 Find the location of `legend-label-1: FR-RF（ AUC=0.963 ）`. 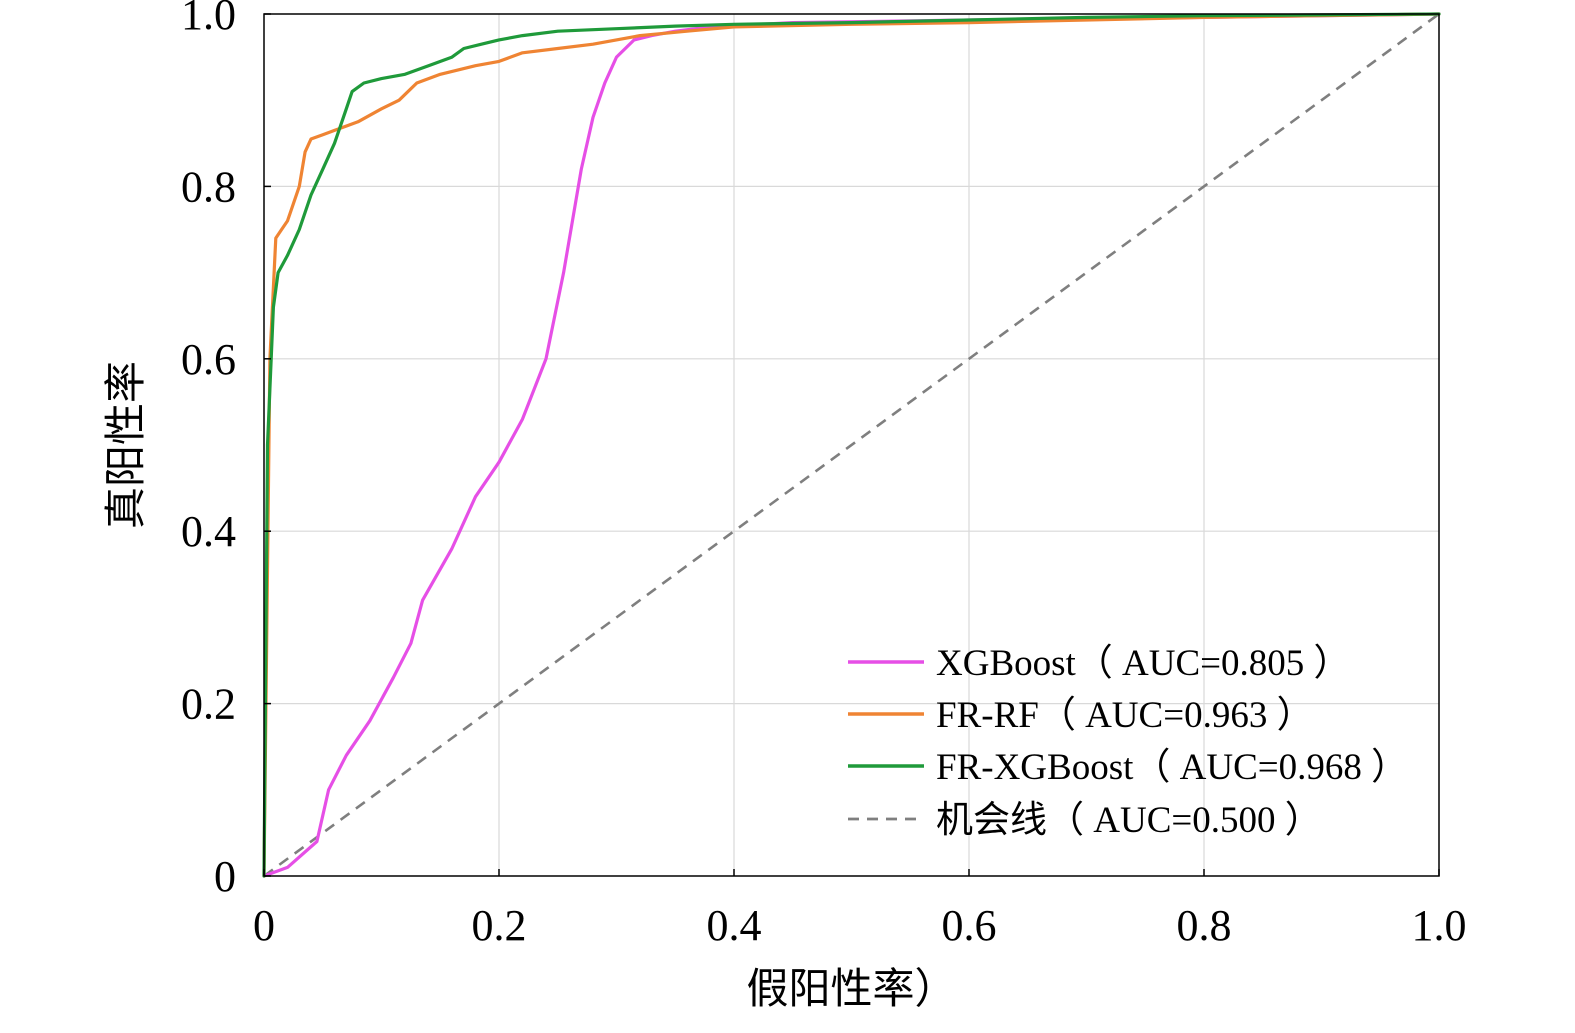

legend-label-1: FR-RF（ AUC=0.963 ） is located at coordinates (1125, 715).